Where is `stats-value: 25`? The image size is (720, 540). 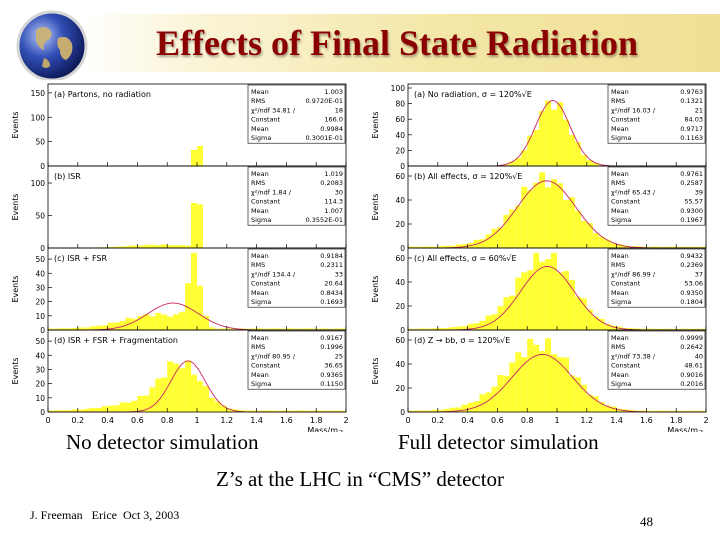
stats-value: 25 is located at coordinates (339, 356).